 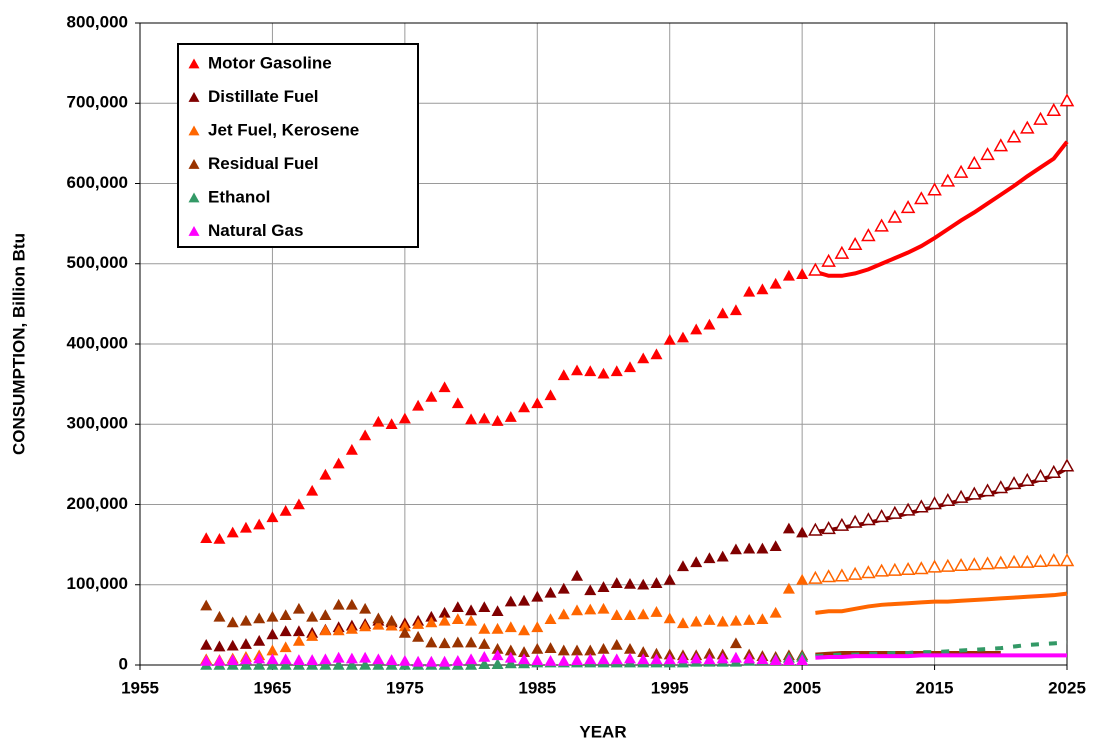 I want to click on y-axis-title: CONSUMPTION, Billion Btu, so click(x=18, y=344).